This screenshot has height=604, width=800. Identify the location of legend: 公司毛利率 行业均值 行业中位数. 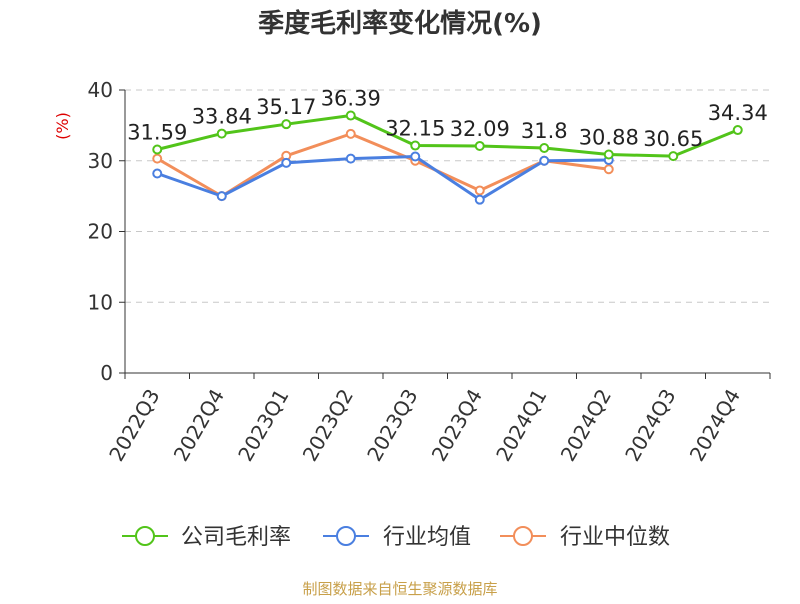
(396, 537).